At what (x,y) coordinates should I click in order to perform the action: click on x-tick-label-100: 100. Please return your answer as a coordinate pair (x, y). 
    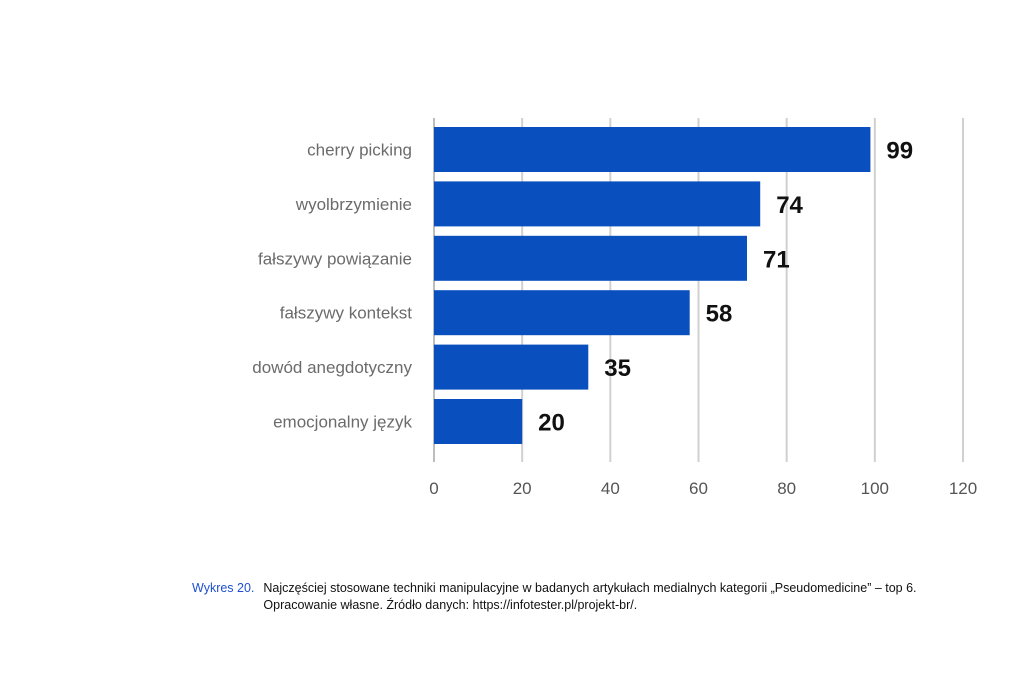
    Looking at the image, I should click on (875, 488).